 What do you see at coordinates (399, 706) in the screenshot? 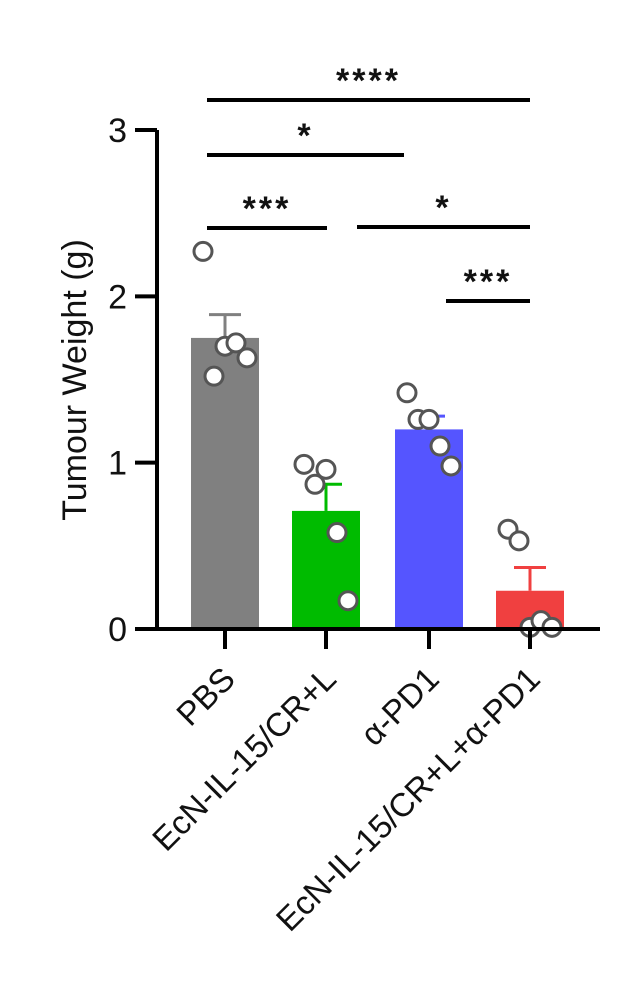
I see `x-tick-label-2: α-PD1` at bounding box center [399, 706].